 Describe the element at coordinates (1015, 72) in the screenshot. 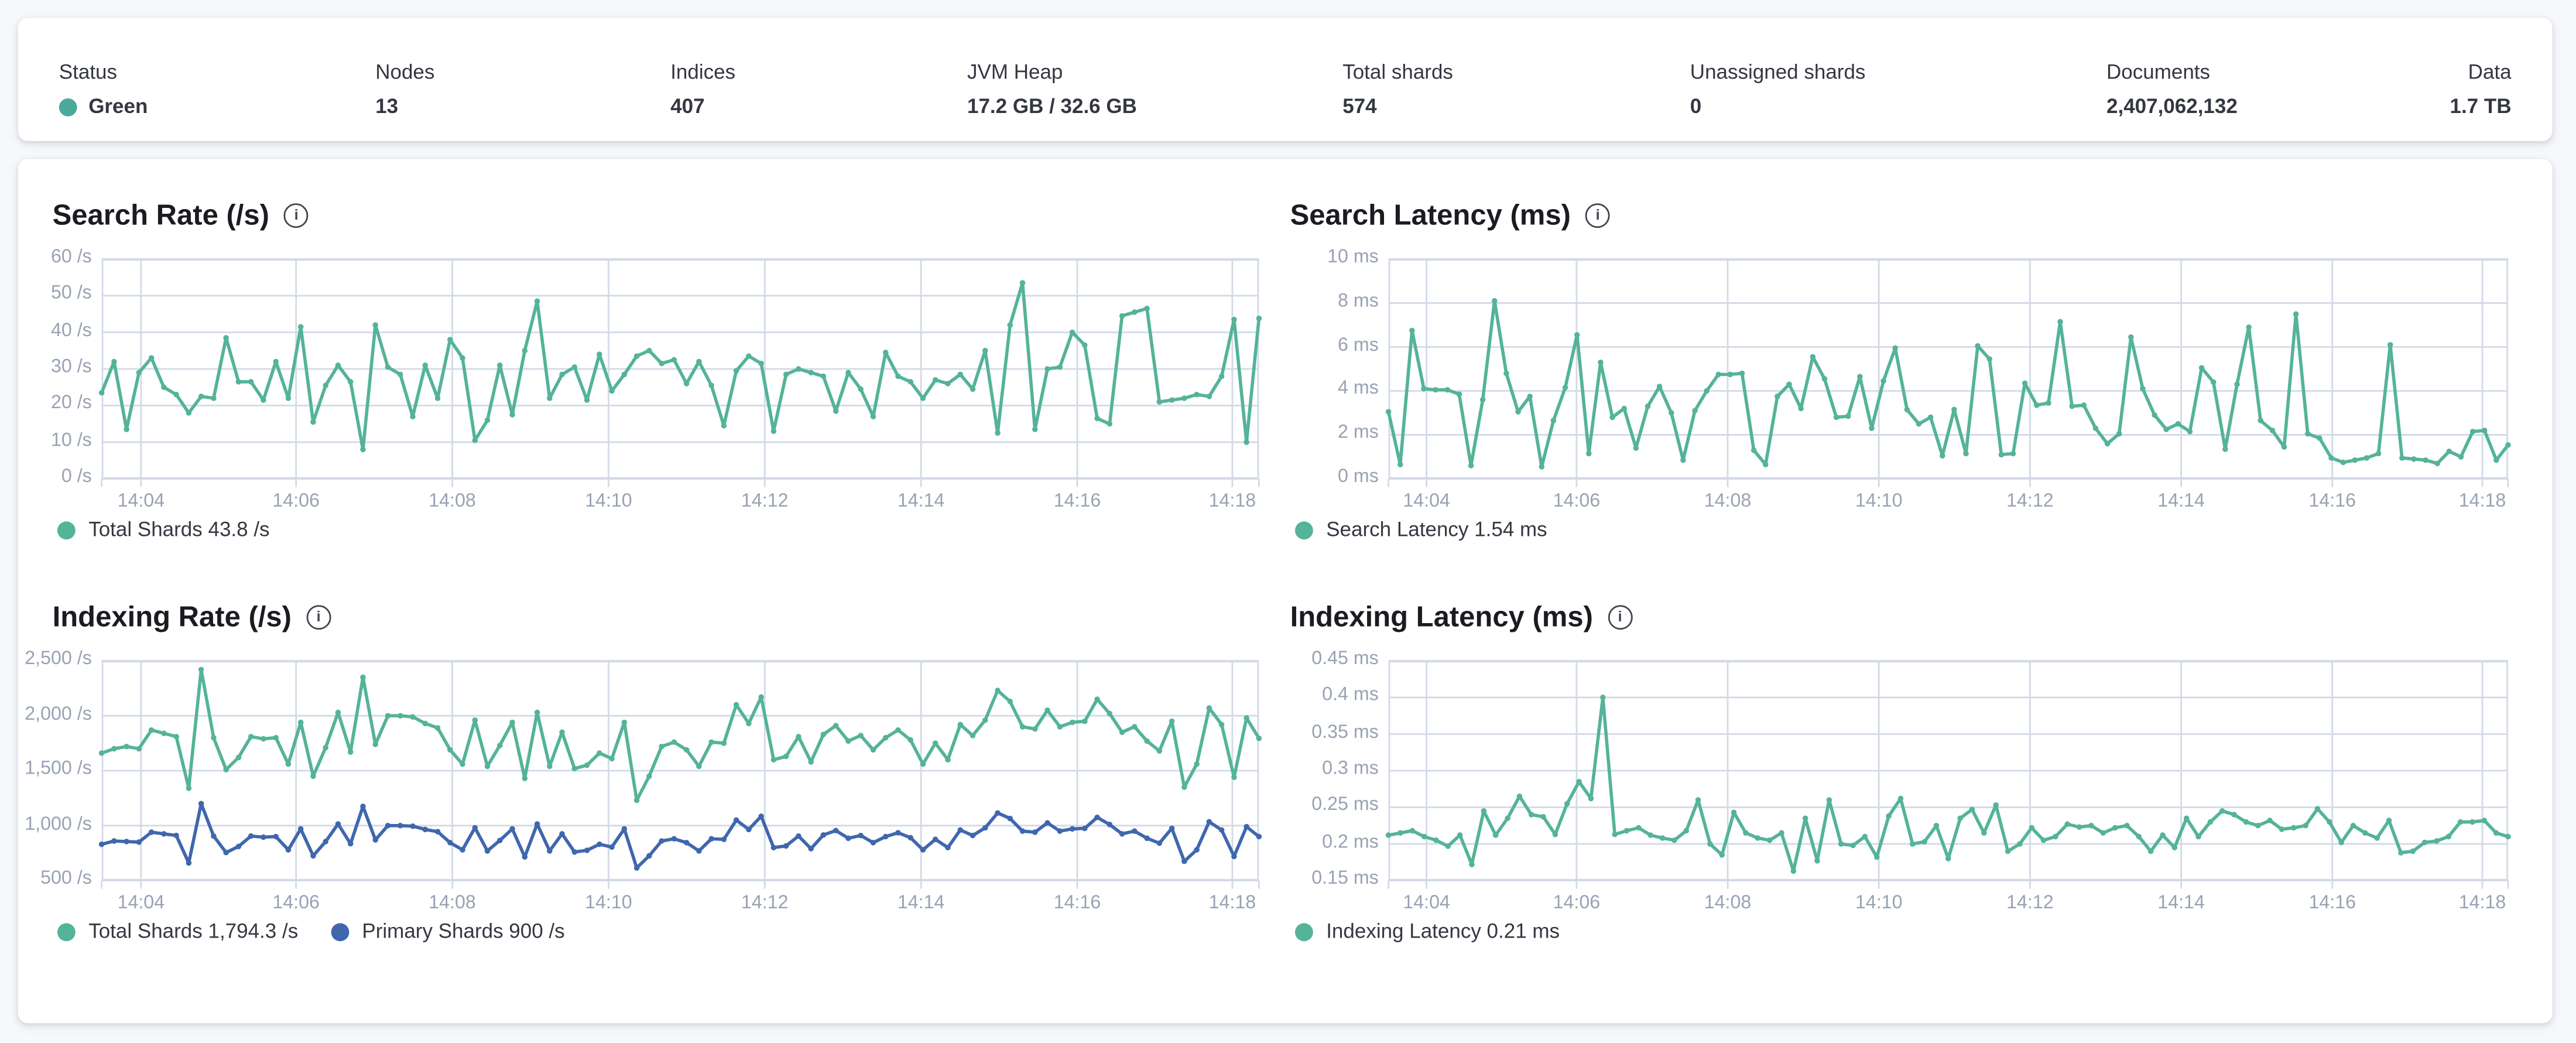

I see `stat-label: JVM Heap` at that location.